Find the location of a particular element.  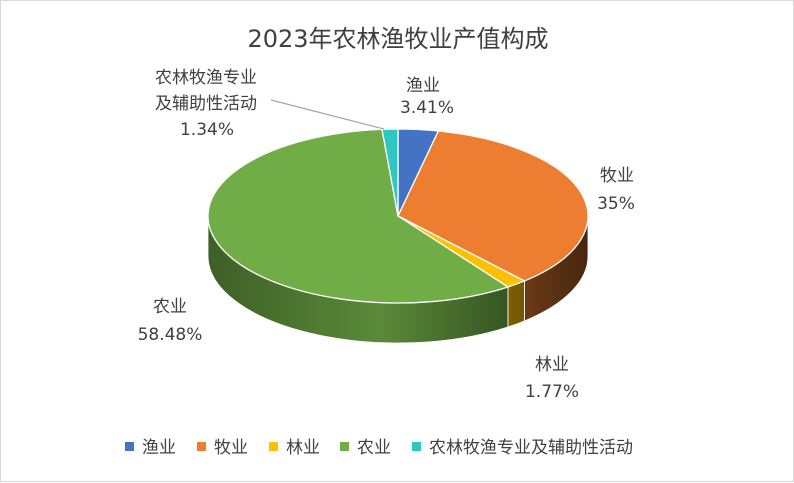

legend-swatch-forestry is located at coordinates (273, 446).